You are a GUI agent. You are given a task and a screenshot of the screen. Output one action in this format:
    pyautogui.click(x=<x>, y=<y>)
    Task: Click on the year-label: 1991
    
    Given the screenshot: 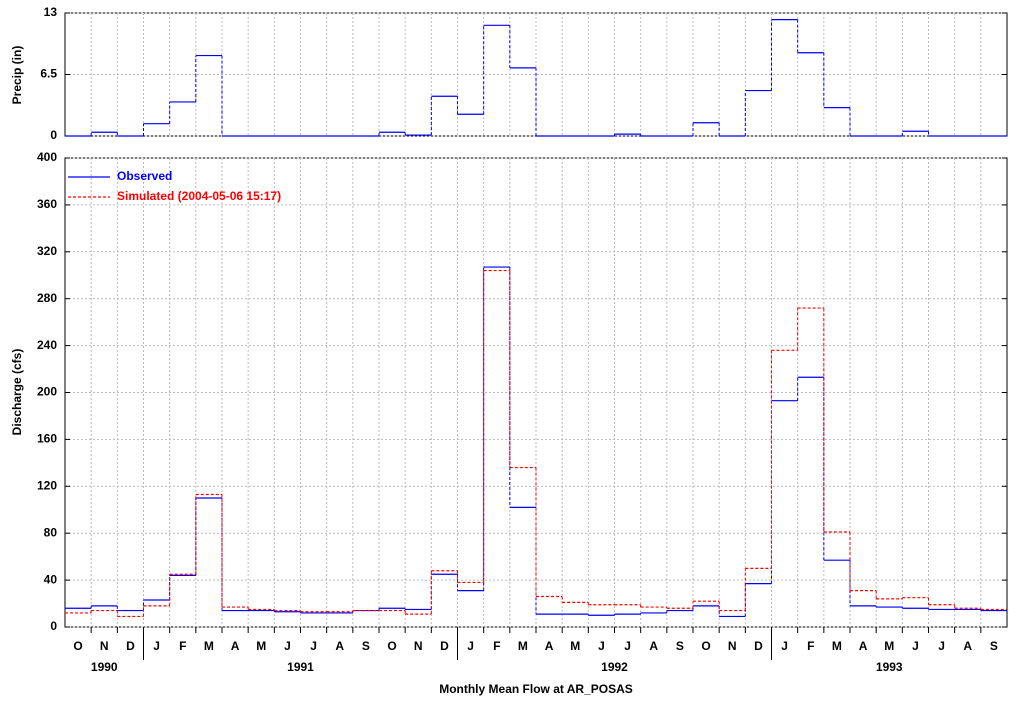 What is the action you would take?
    pyautogui.click(x=300, y=667)
    